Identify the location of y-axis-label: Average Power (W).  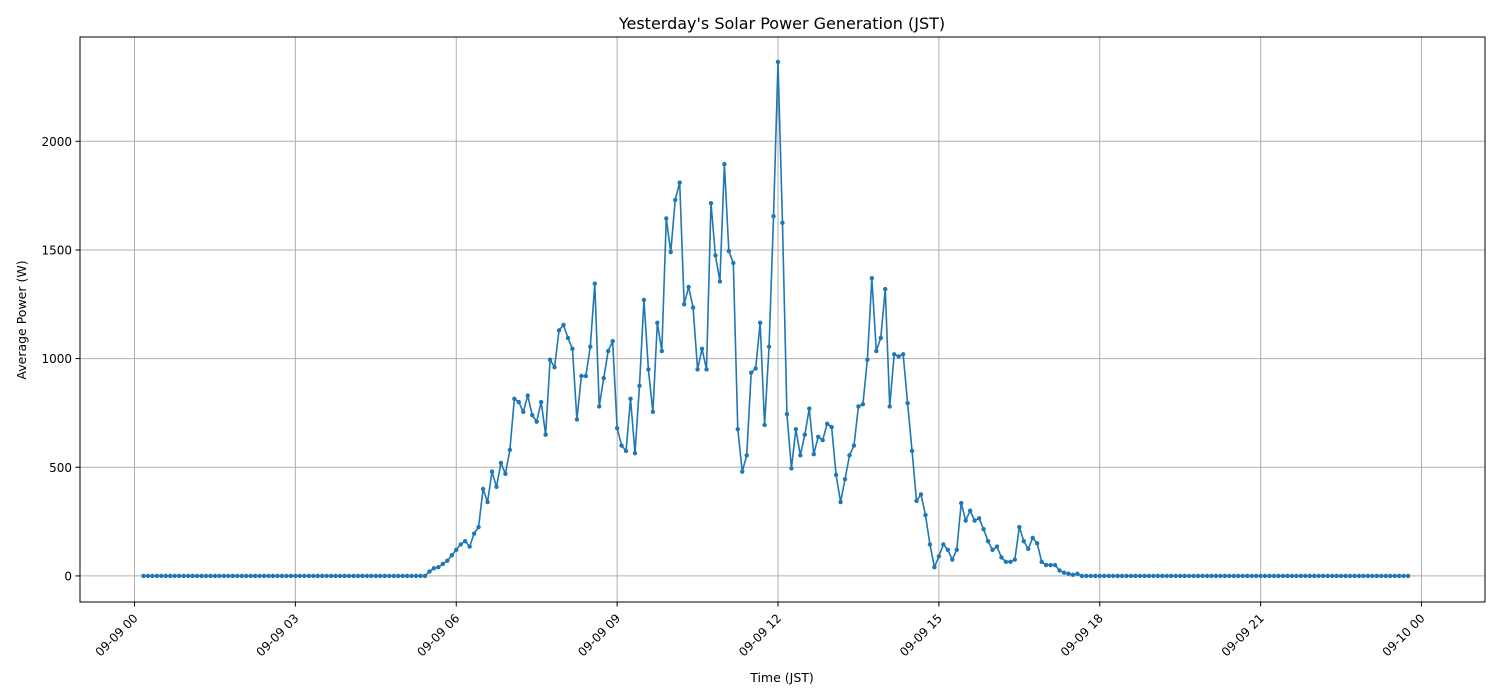
(21, 319).